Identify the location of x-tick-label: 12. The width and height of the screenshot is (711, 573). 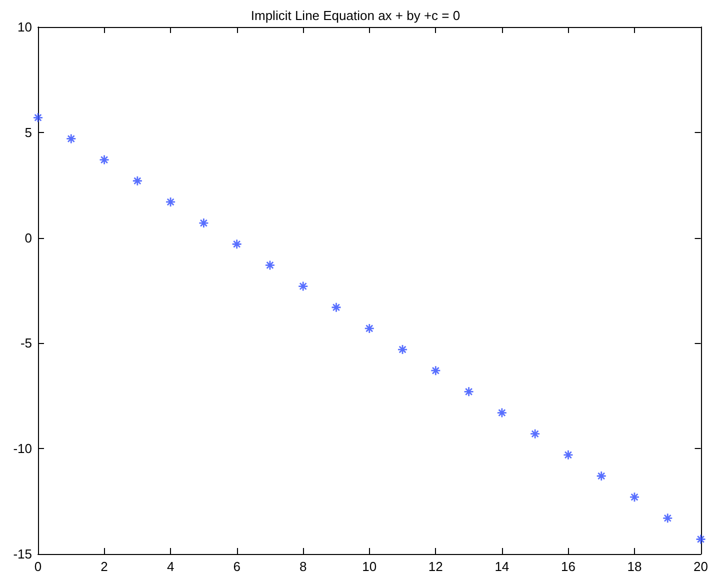
(435, 566).